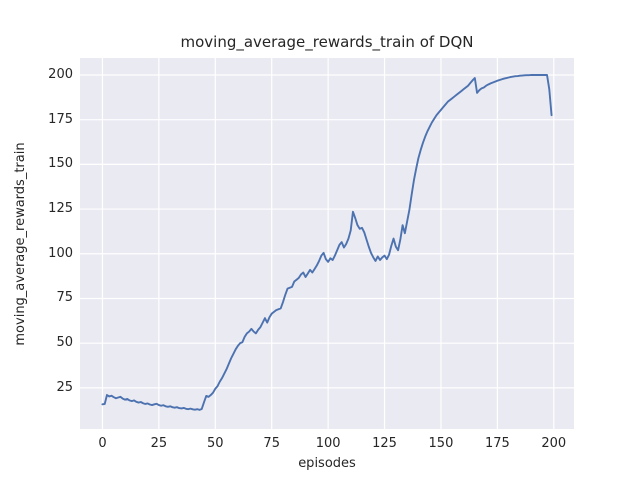 This screenshot has height=480, width=640. Describe the element at coordinates (441, 443) in the screenshot. I see `x-tick-label: 150` at that location.